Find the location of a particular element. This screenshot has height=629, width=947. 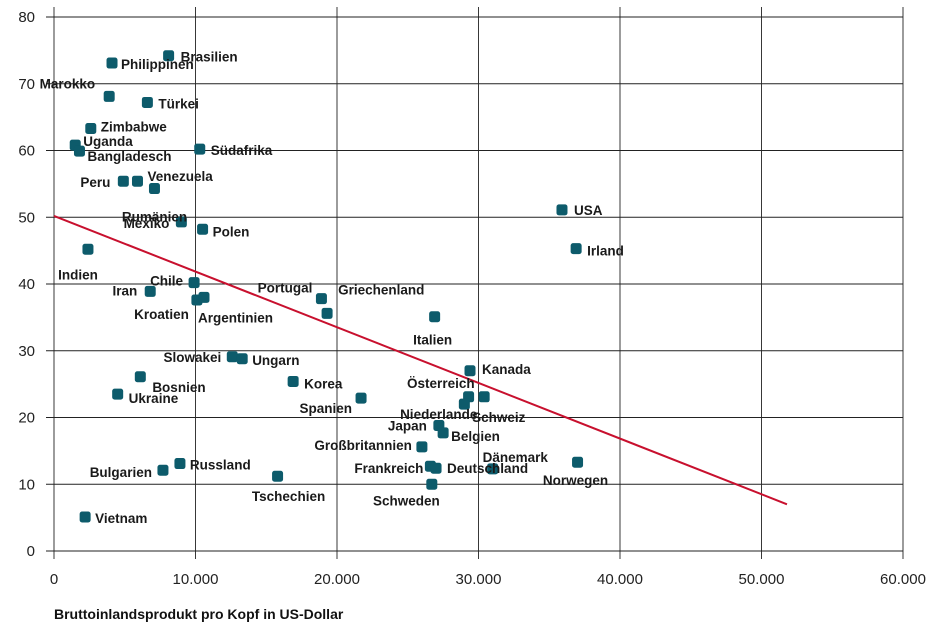

y-tick-label: 0 is located at coordinates (31, 551).